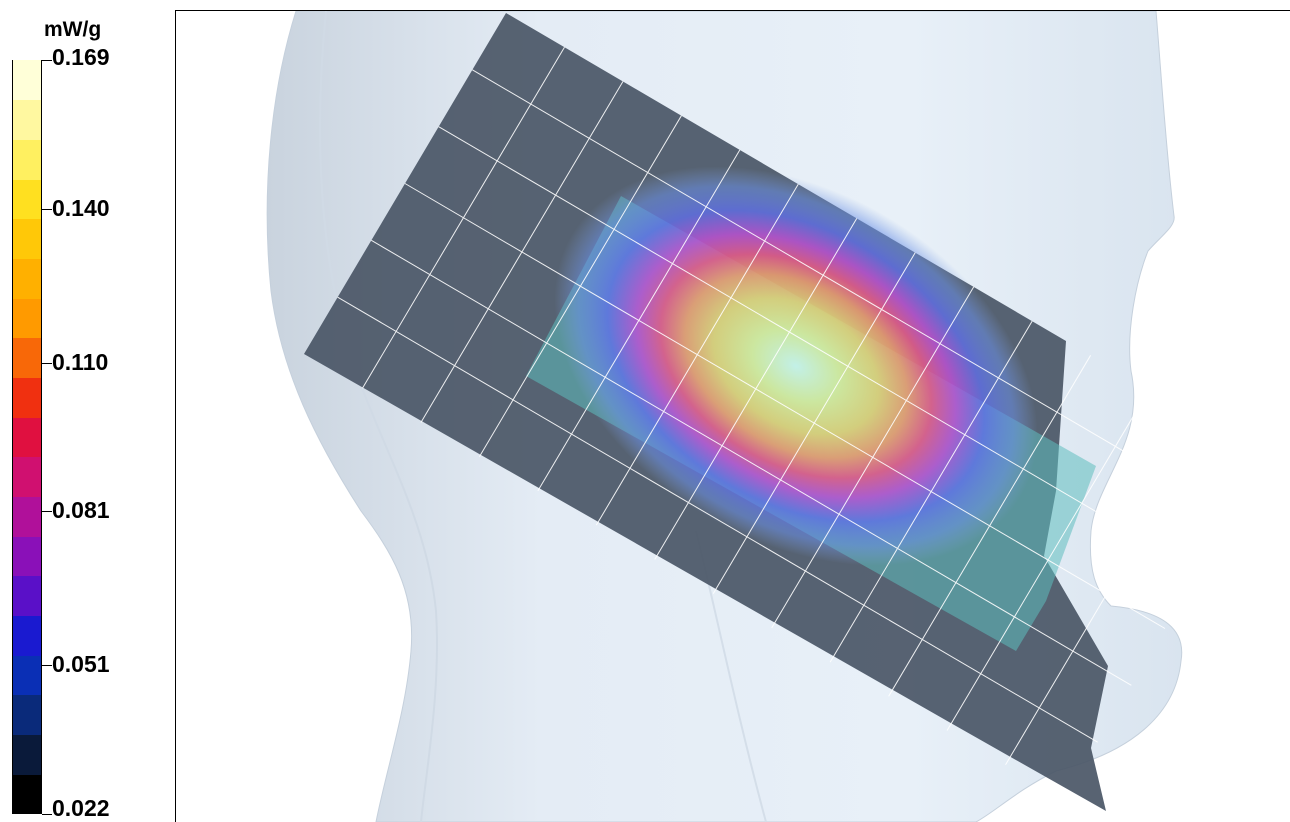 This screenshot has width=1290, height=822. I want to click on legend-tick-label: 0.051, so click(81, 664).